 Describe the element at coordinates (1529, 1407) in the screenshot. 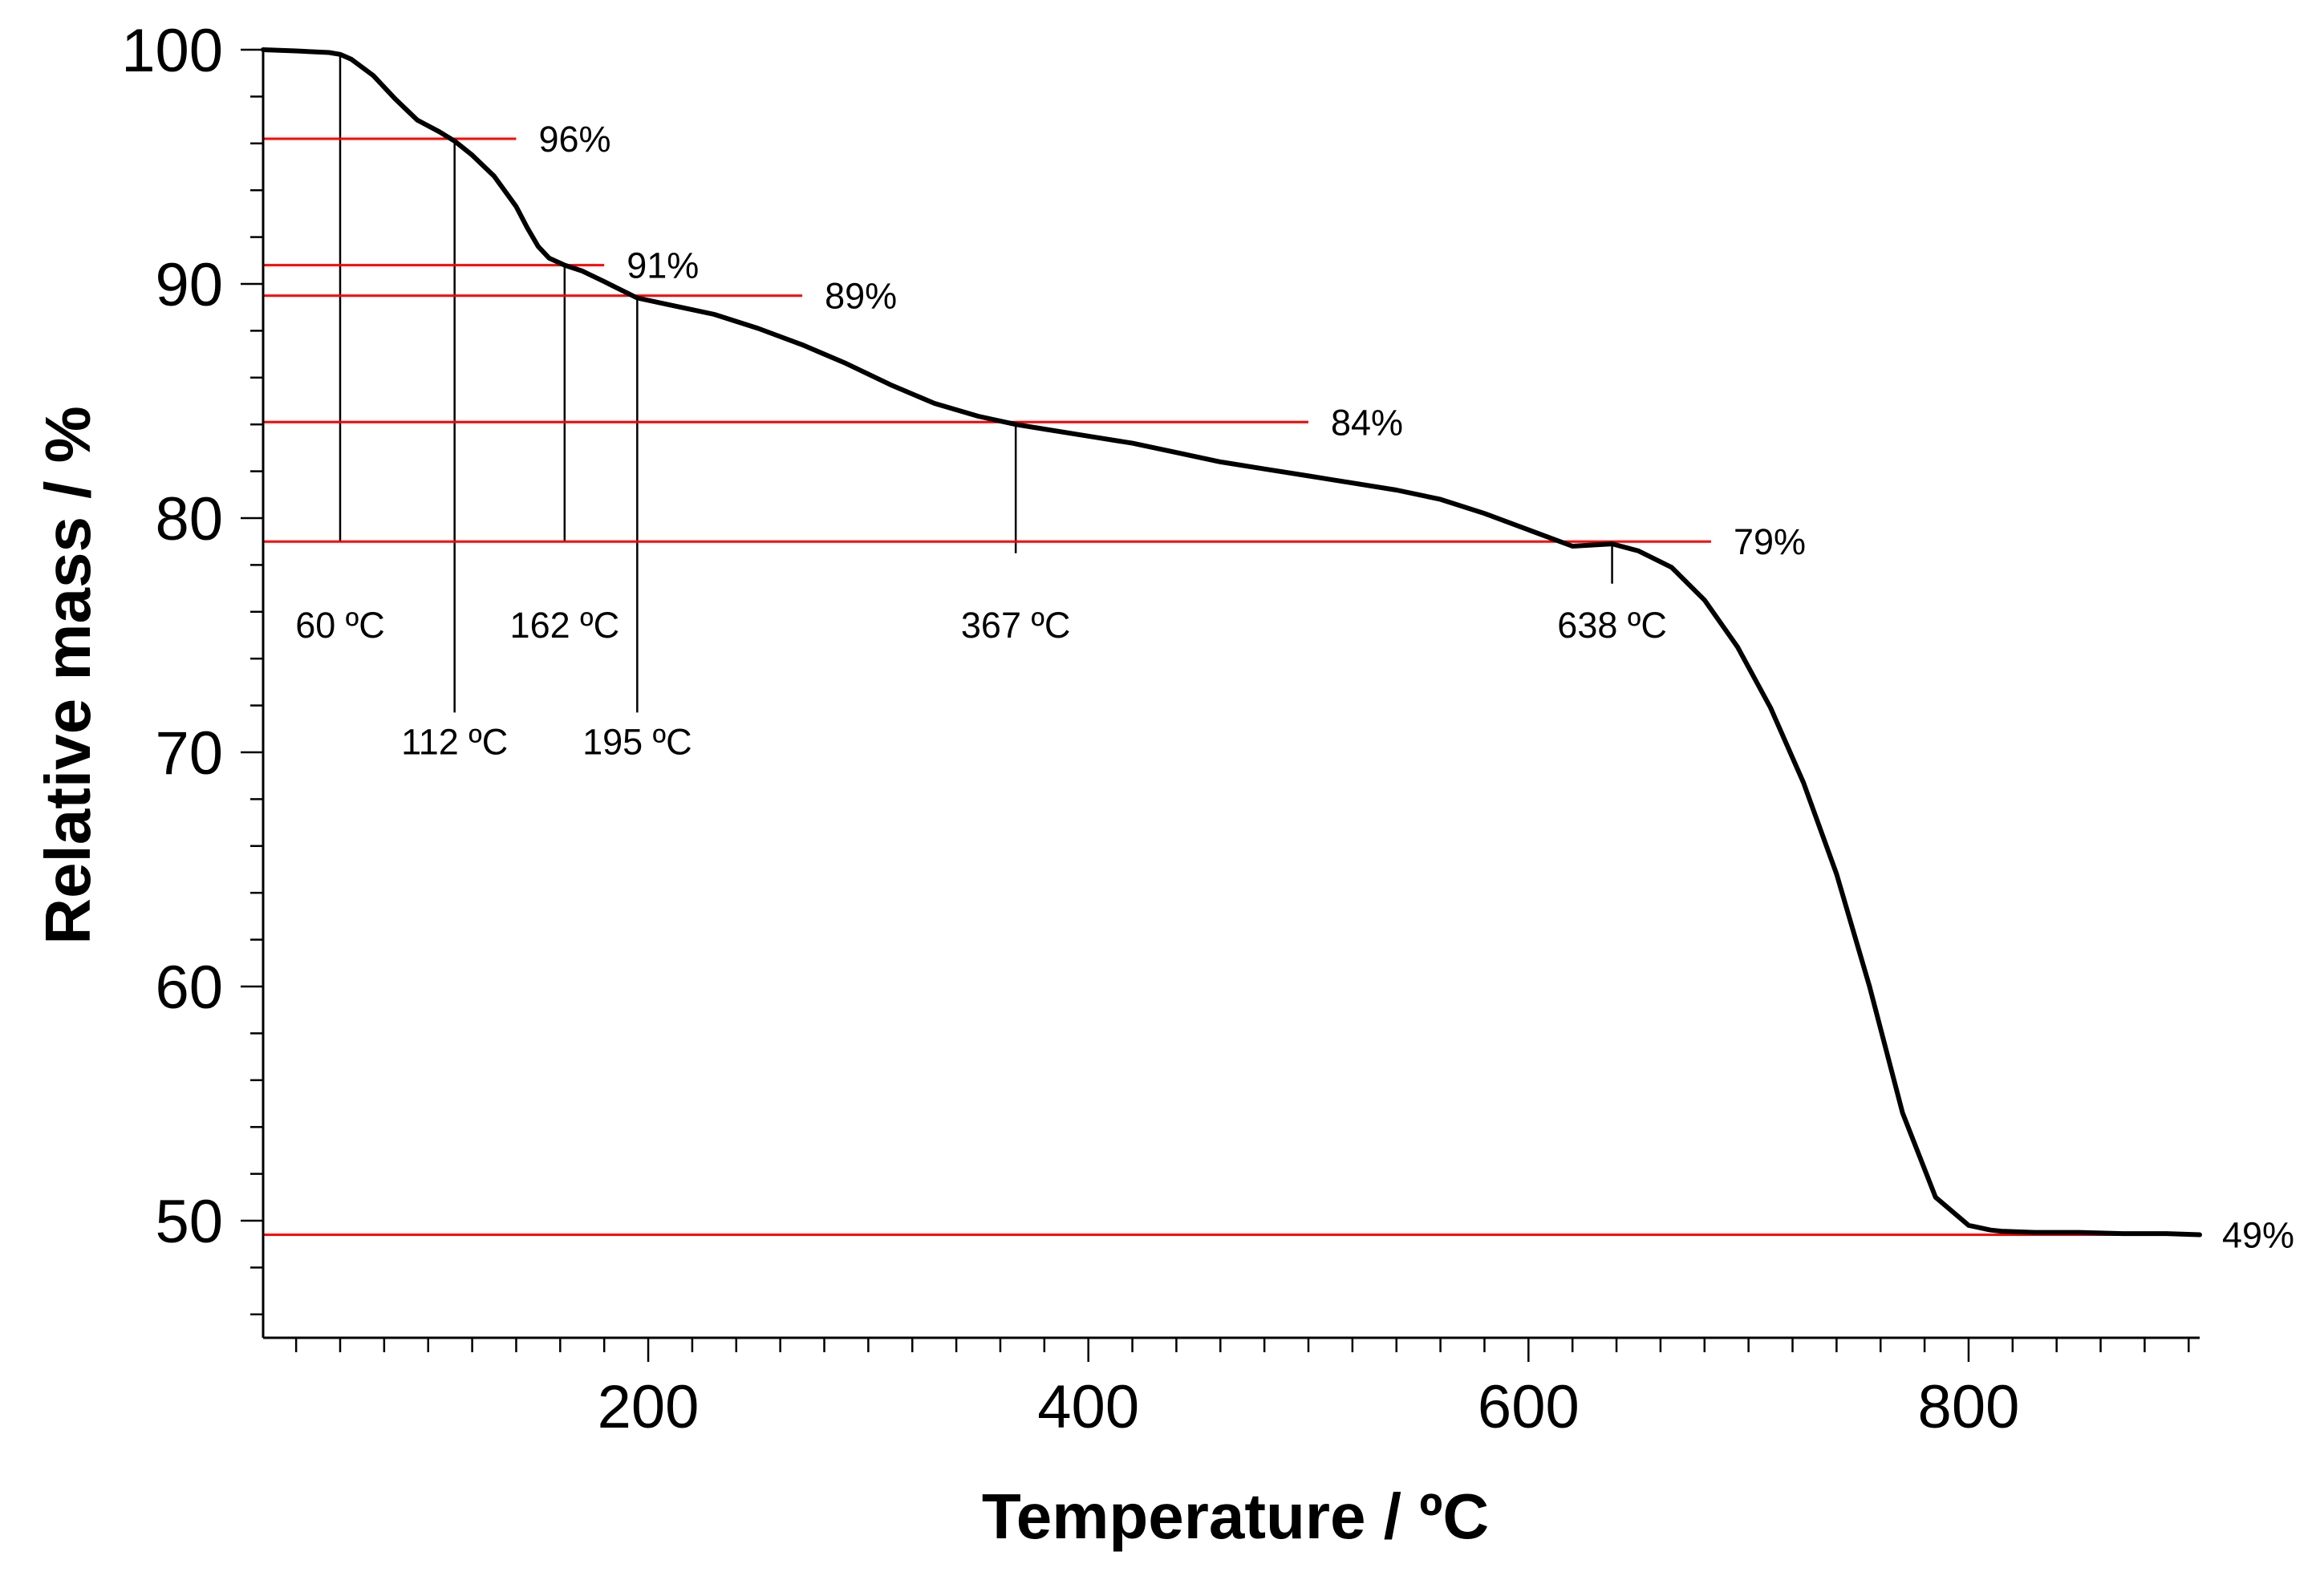

I see `x-tick-label: 600` at that location.